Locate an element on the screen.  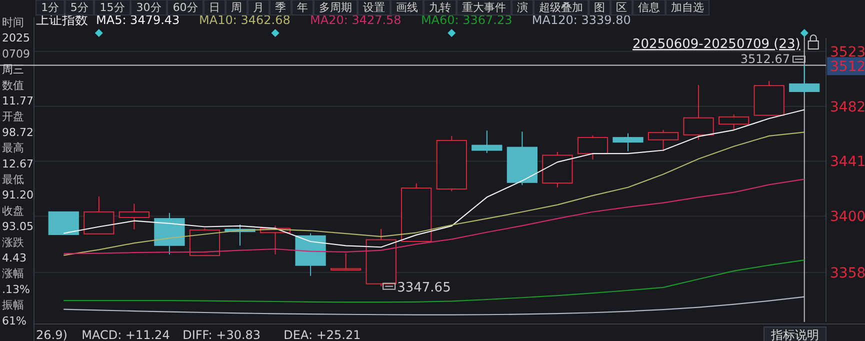
text: 4.43 is located at coordinates (14, 258).